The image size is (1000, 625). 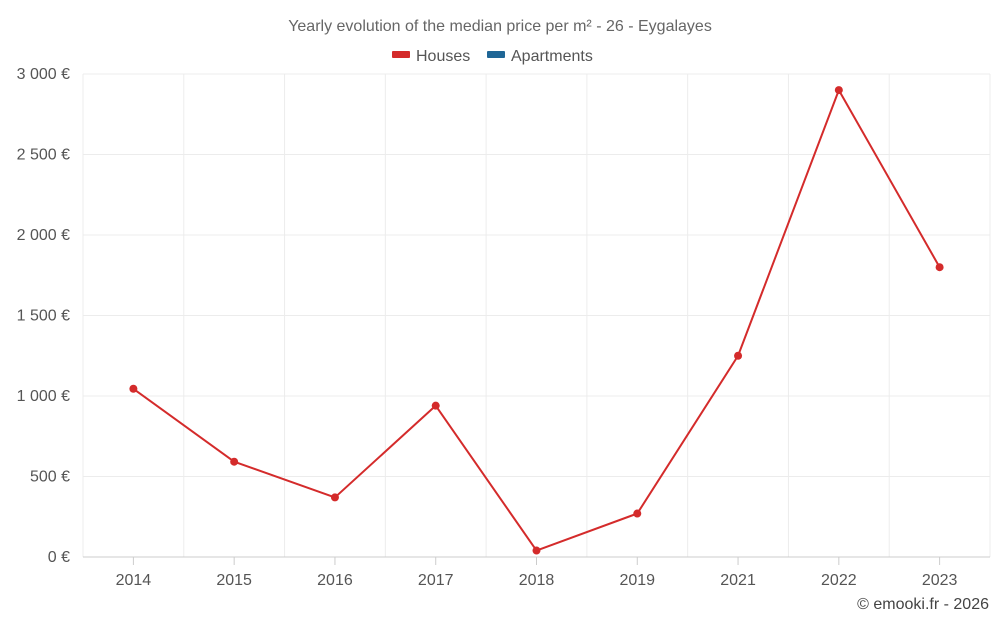 I want to click on x-tick-label: 2021, so click(x=738, y=580).